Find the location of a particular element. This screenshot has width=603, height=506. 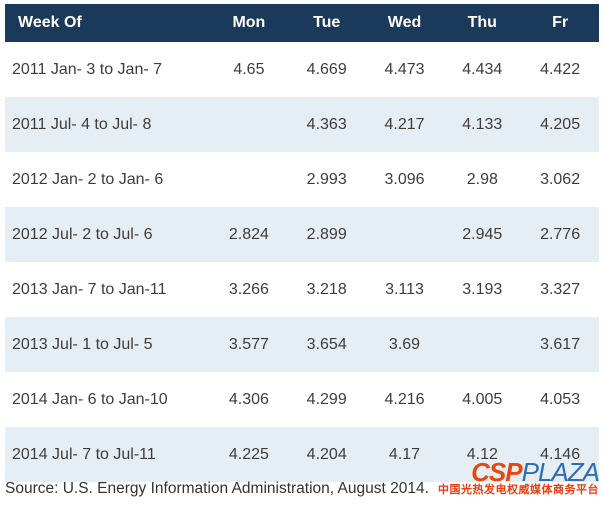

col-header-wed: Wed is located at coordinates (404, 23).